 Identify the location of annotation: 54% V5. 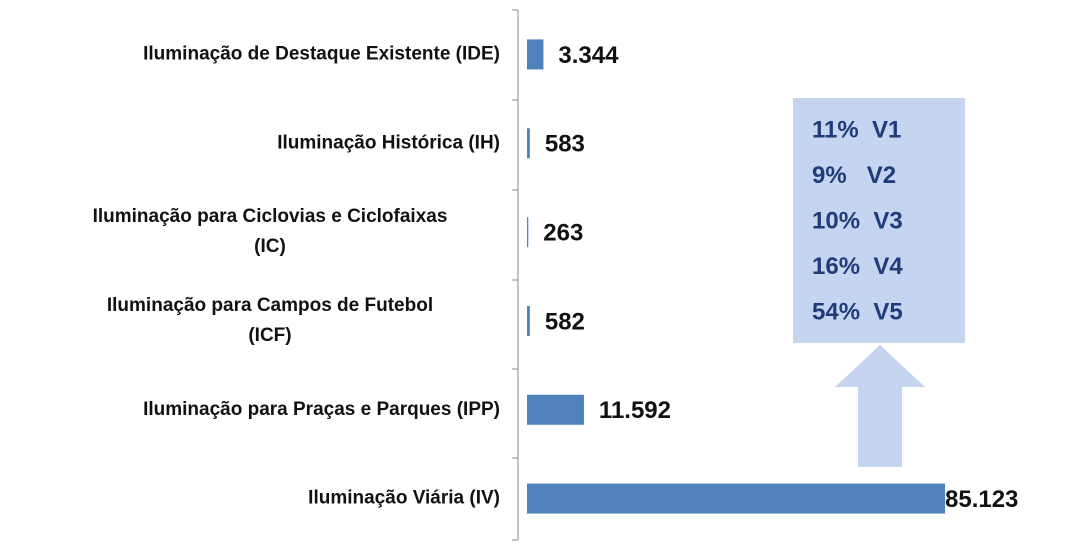
(857, 311).